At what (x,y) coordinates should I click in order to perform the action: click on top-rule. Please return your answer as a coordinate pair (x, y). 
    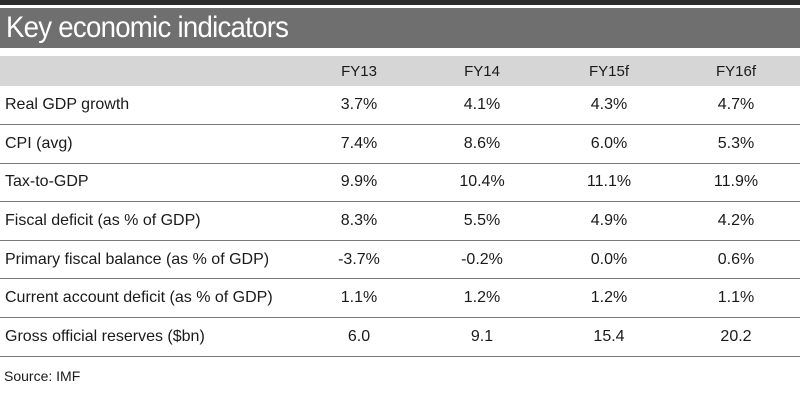
    Looking at the image, I should click on (400, 2).